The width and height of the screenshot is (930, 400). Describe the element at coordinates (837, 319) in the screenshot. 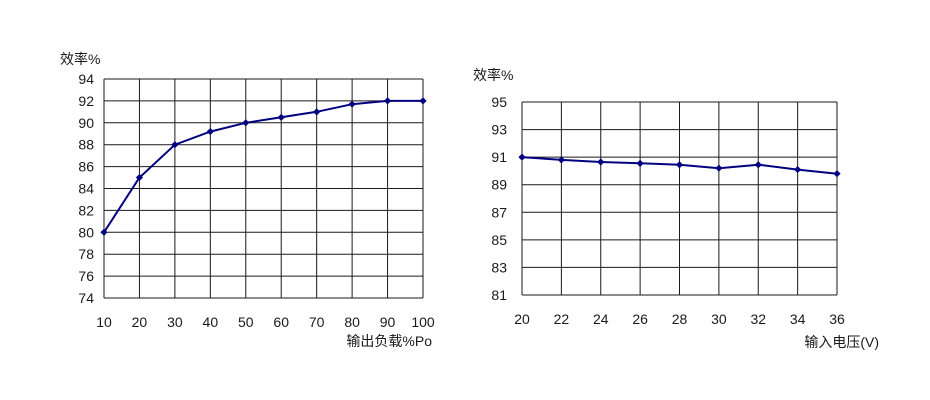

I see `x-tick-label: 36` at that location.